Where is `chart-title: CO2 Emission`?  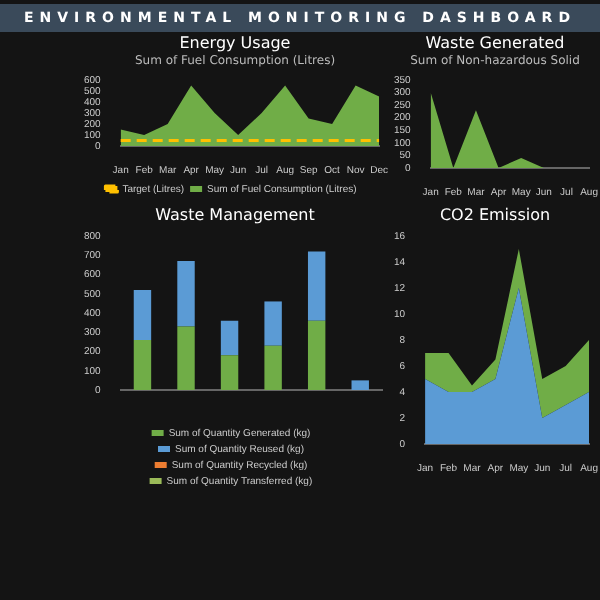 chart-title: CO2 Emission is located at coordinates (495, 216).